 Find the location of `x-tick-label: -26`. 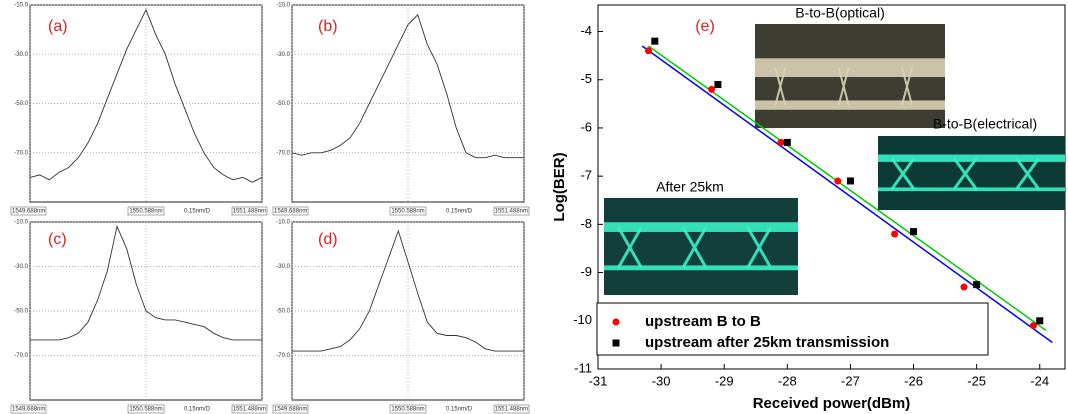

x-tick-label: -26 is located at coordinates (913, 380).